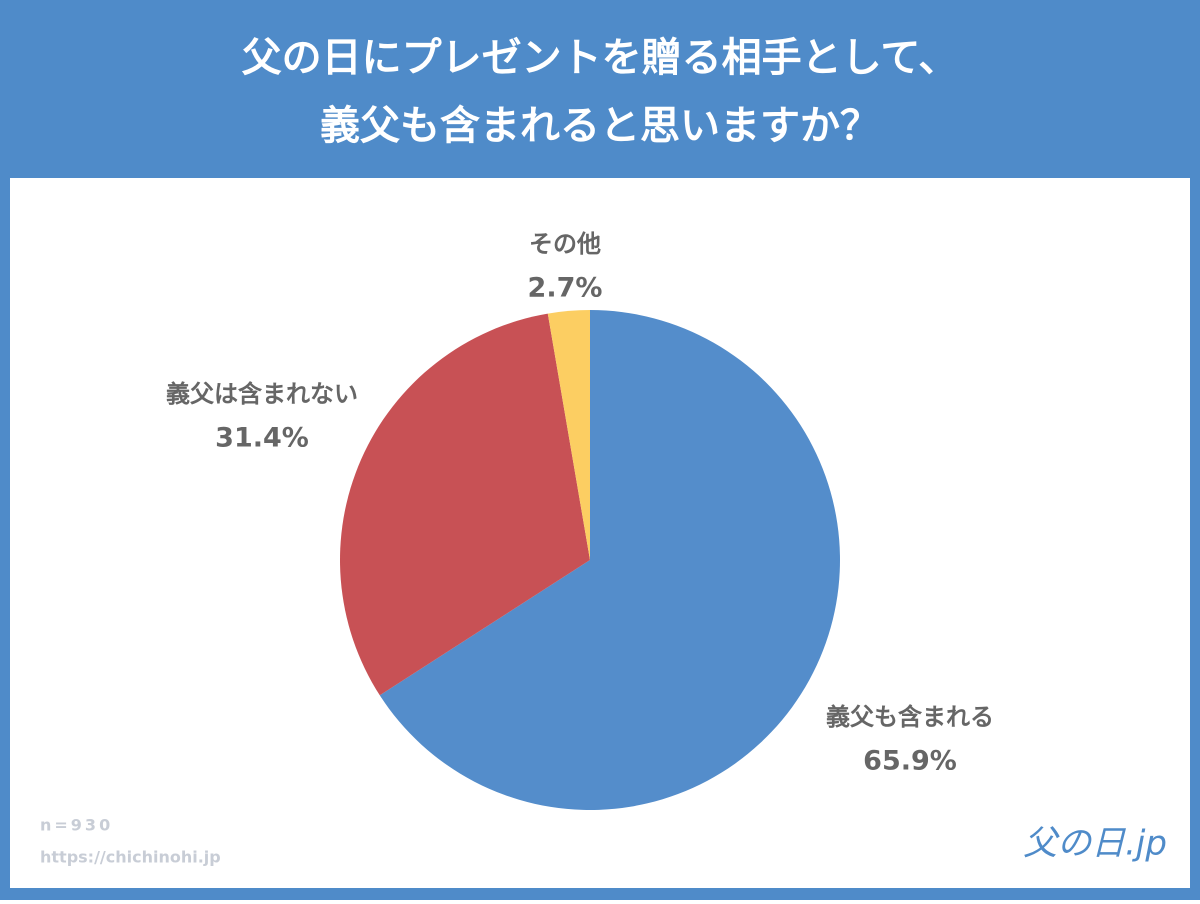 This screenshot has width=1200, height=904. I want to click on chart-title: 義父も含まれると思いますか？, so click(600, 126).